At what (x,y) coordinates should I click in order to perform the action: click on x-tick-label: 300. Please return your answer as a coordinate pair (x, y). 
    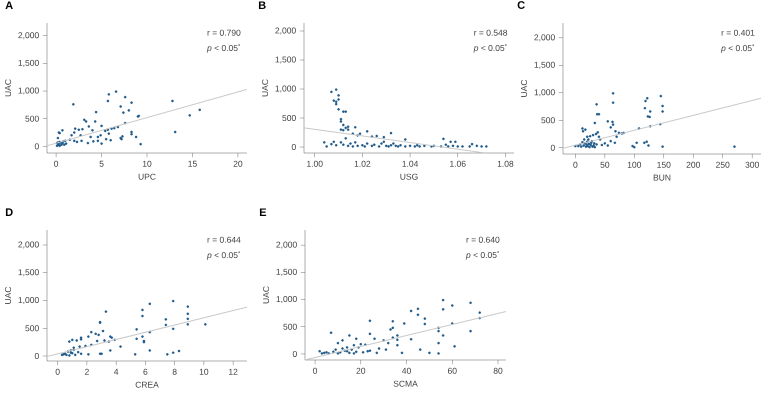
    Looking at the image, I should click on (752, 165).